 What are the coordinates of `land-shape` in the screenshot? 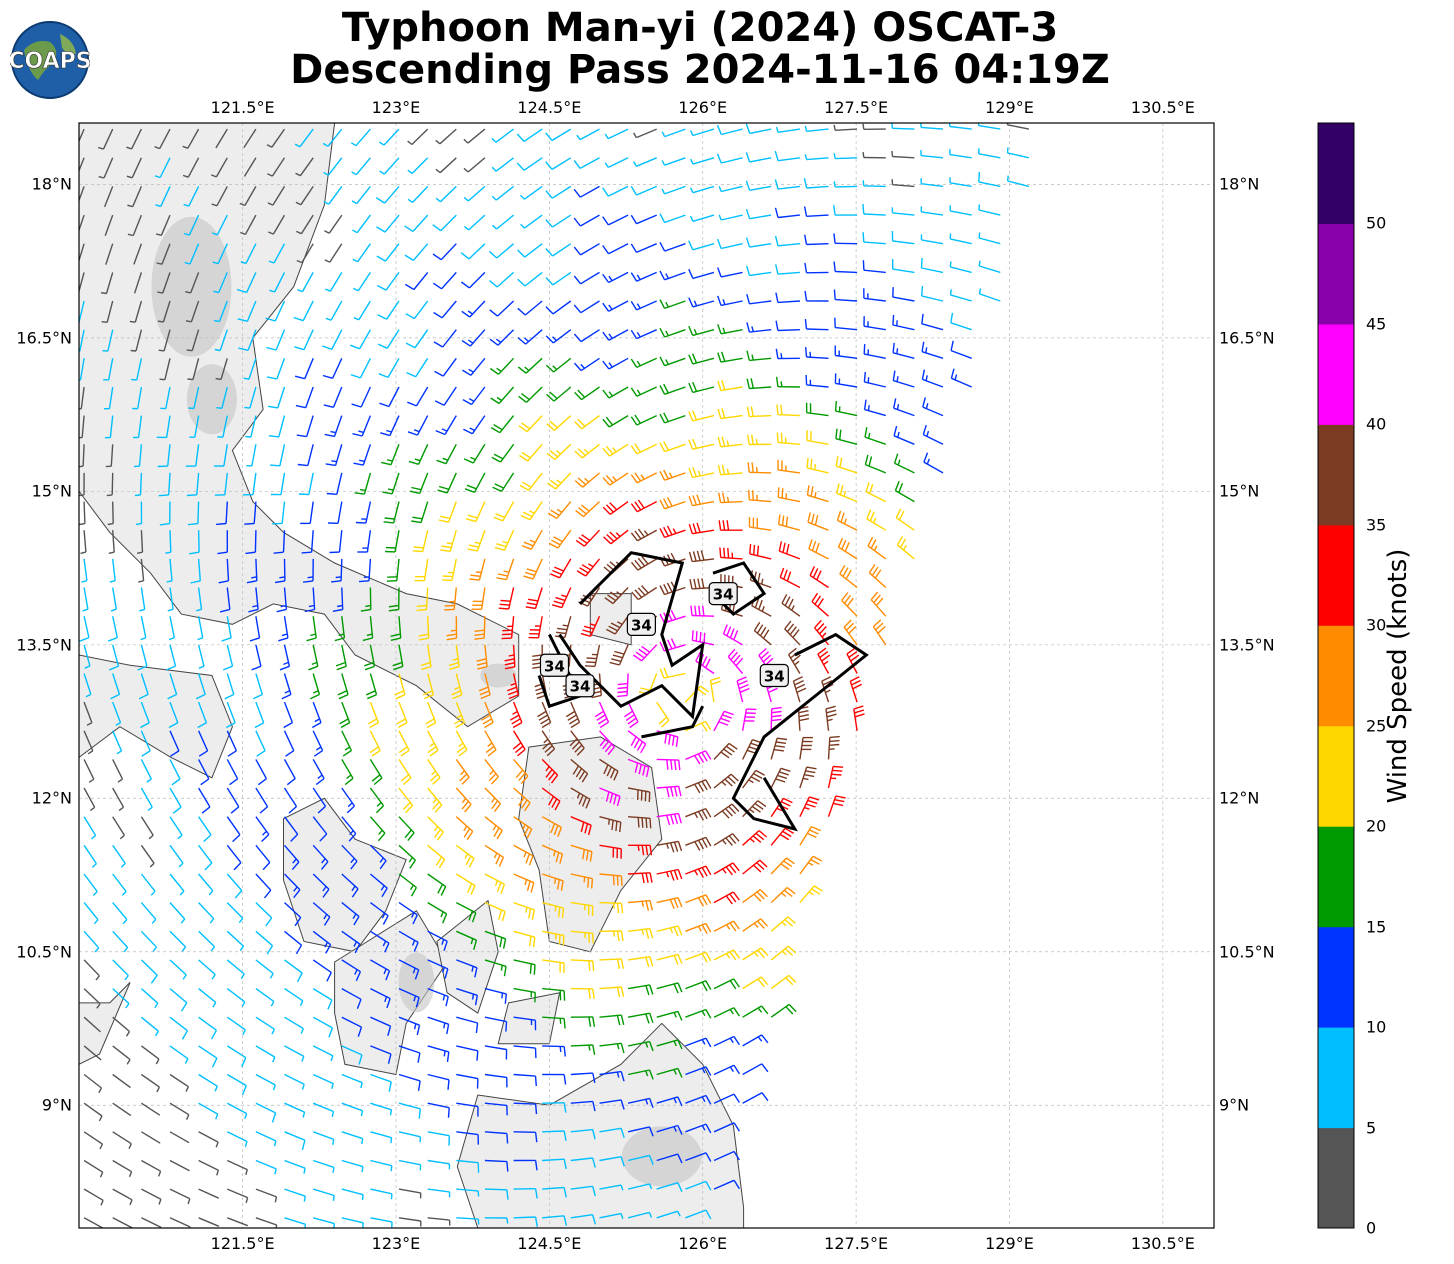 It's located at (590, 844).